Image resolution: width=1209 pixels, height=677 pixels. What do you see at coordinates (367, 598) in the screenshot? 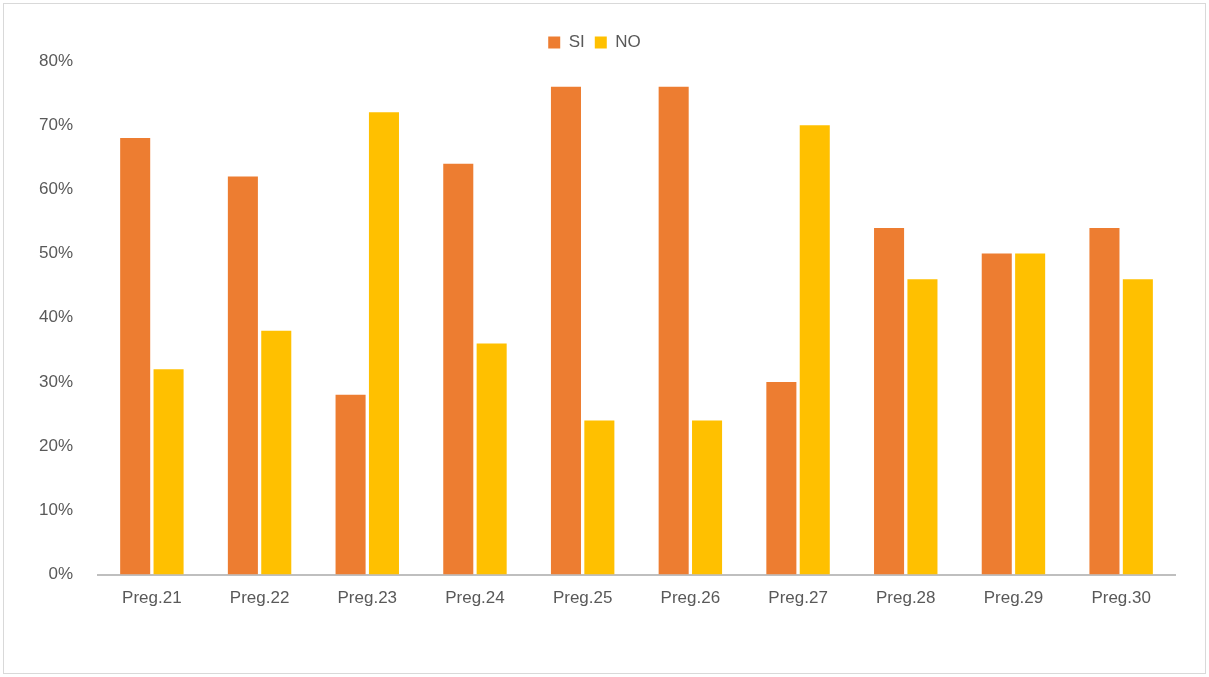
I see `x-tick-label: Preg.23` at bounding box center [367, 598].